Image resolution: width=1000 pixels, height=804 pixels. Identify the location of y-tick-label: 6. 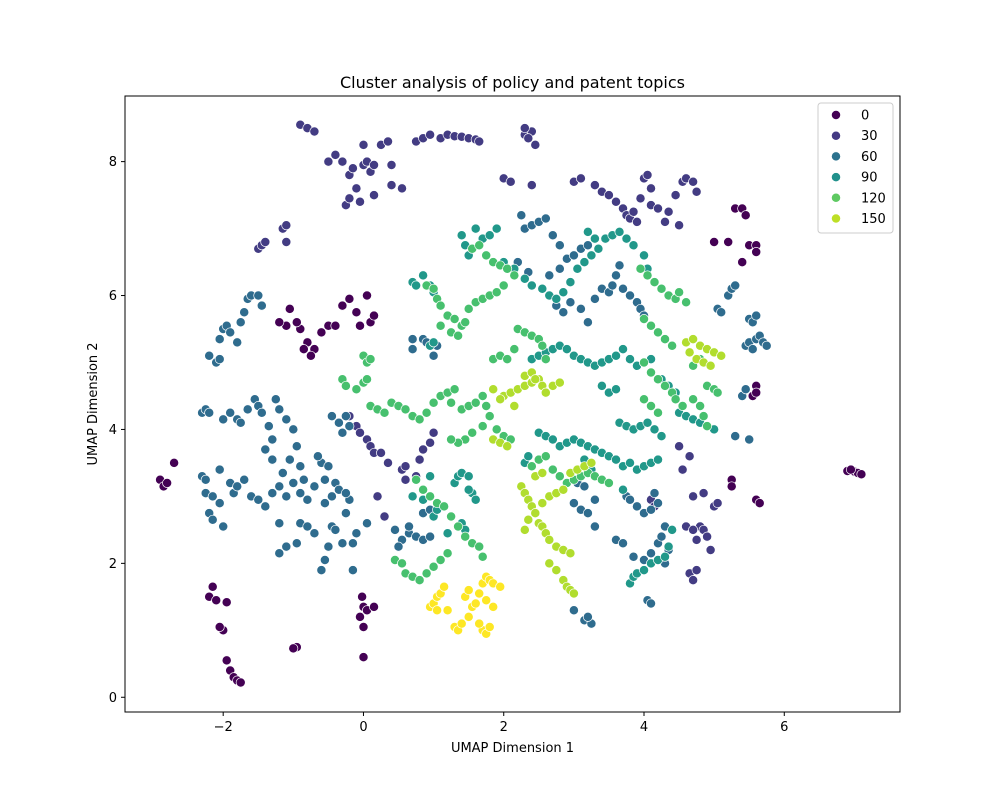
(113, 296).